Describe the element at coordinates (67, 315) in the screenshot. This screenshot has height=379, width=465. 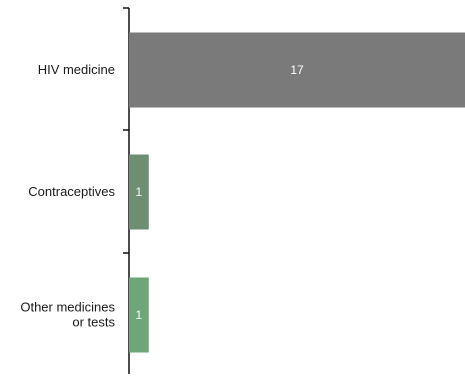
I see `category-label-3: Other medicines or tests` at that location.